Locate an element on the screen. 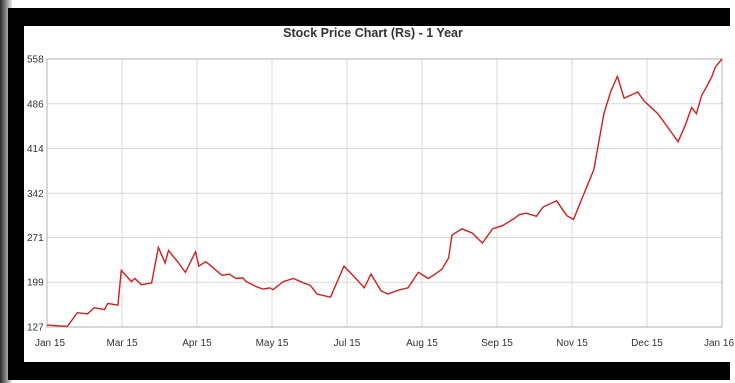 This screenshot has width=735, height=383. x-tick-label: Apr 15 is located at coordinates (197, 343).